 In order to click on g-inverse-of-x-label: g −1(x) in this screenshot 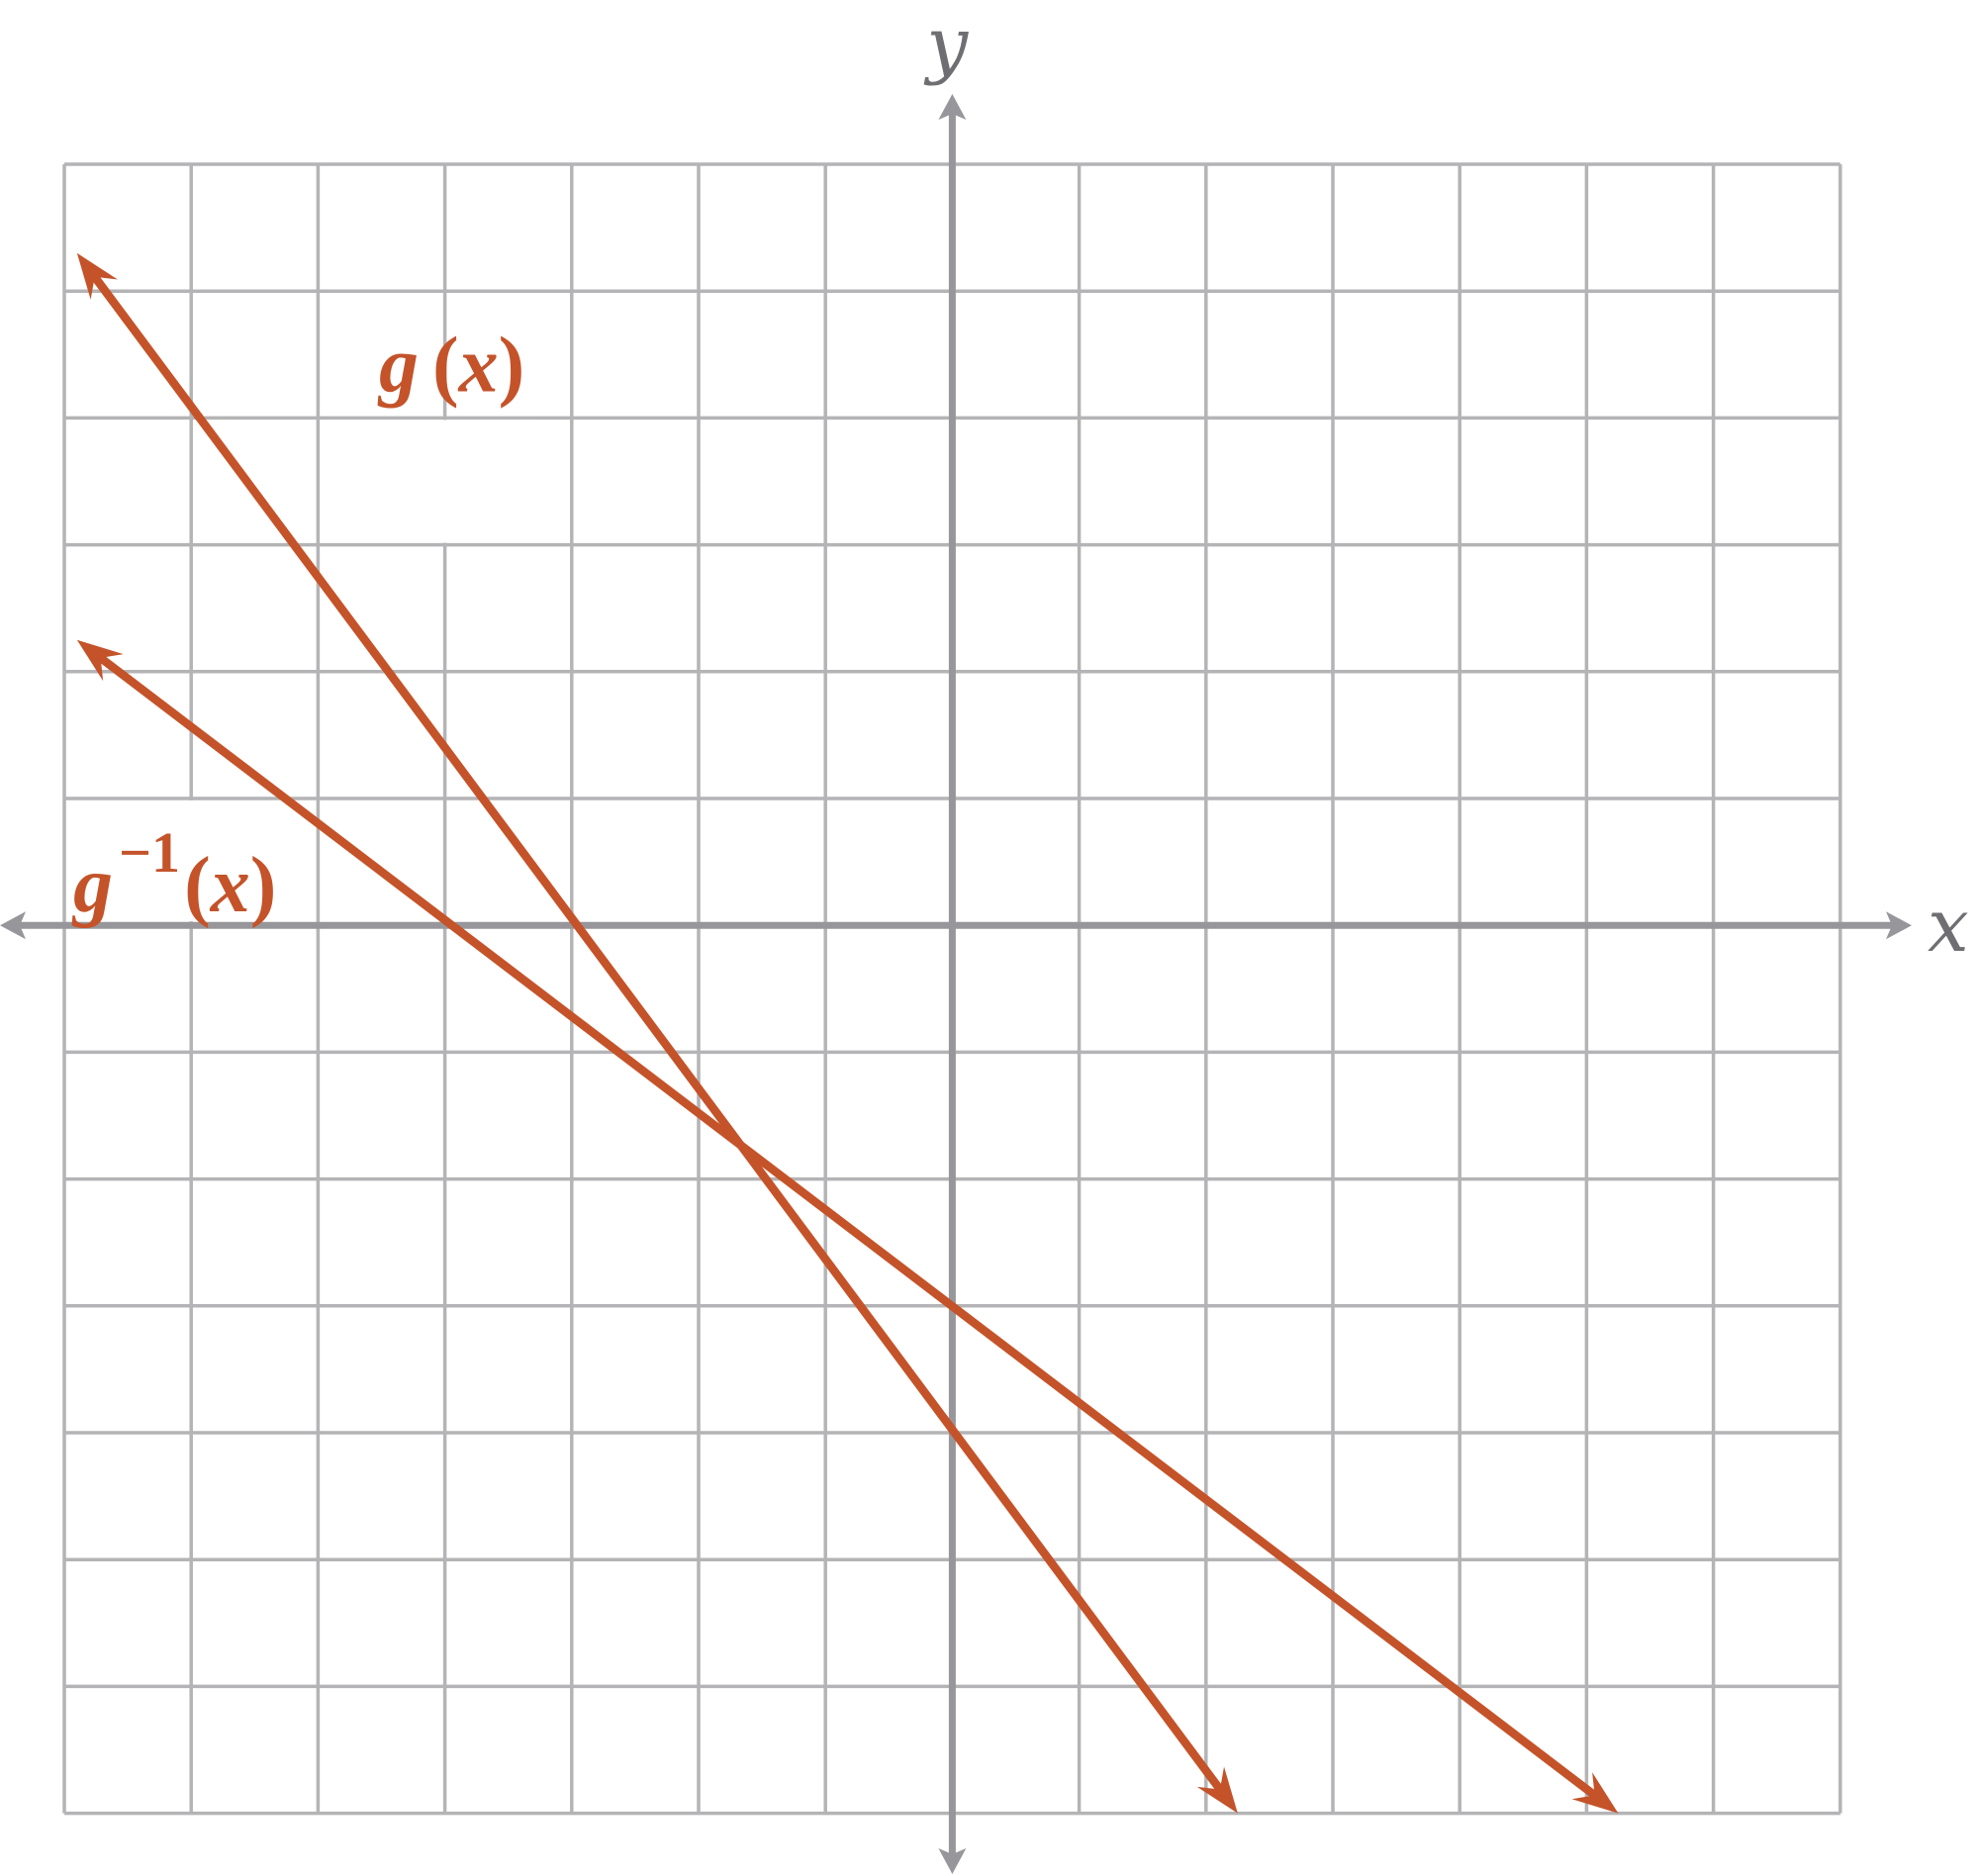, I will do `click(173, 874)`.